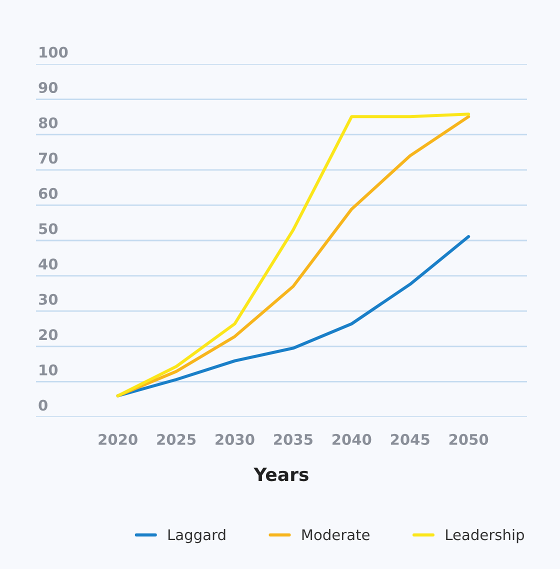 This screenshot has width=560, height=569. Describe the element at coordinates (336, 534) in the screenshot. I see `legend-label: Moderate` at that location.